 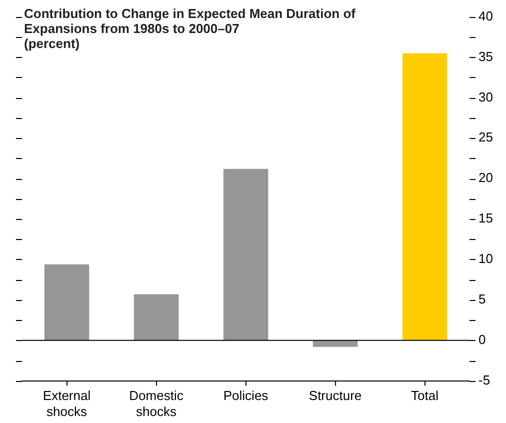 I want to click on y-tick-label: 40, so click(x=486, y=16).